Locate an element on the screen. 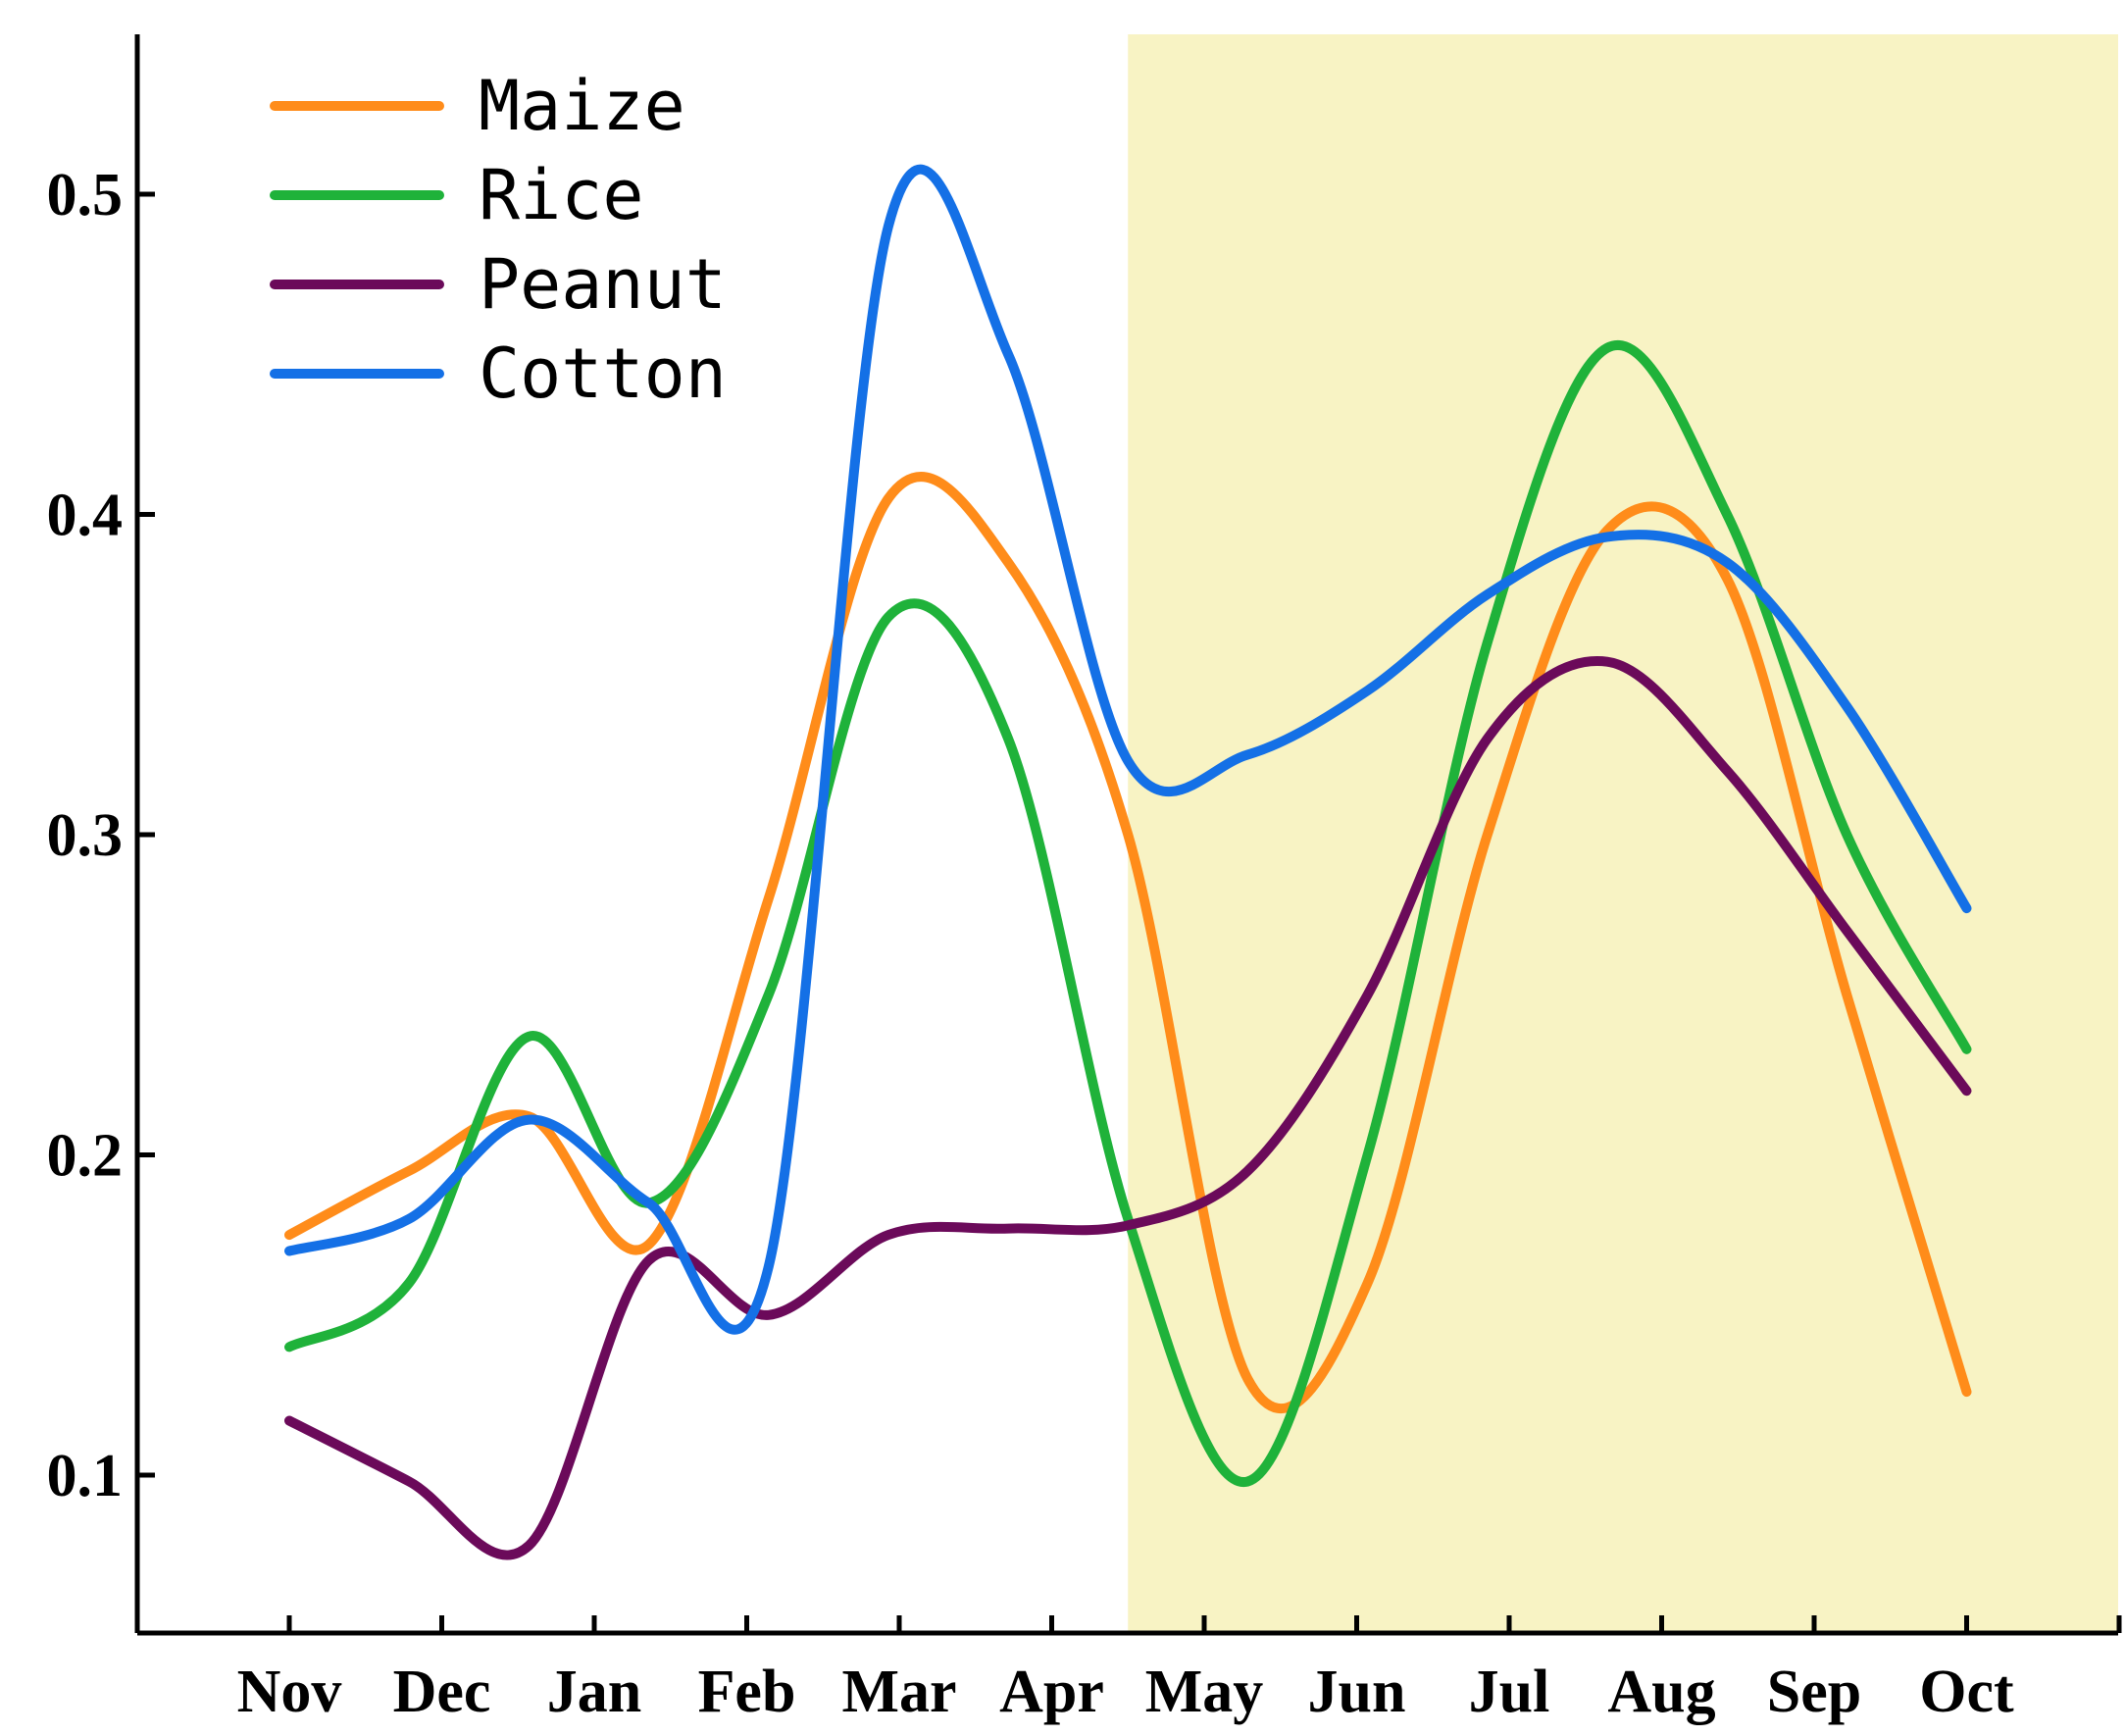 The image size is (2125, 1736). x-tick-label-apr: Apr is located at coordinates (1051, 1692).